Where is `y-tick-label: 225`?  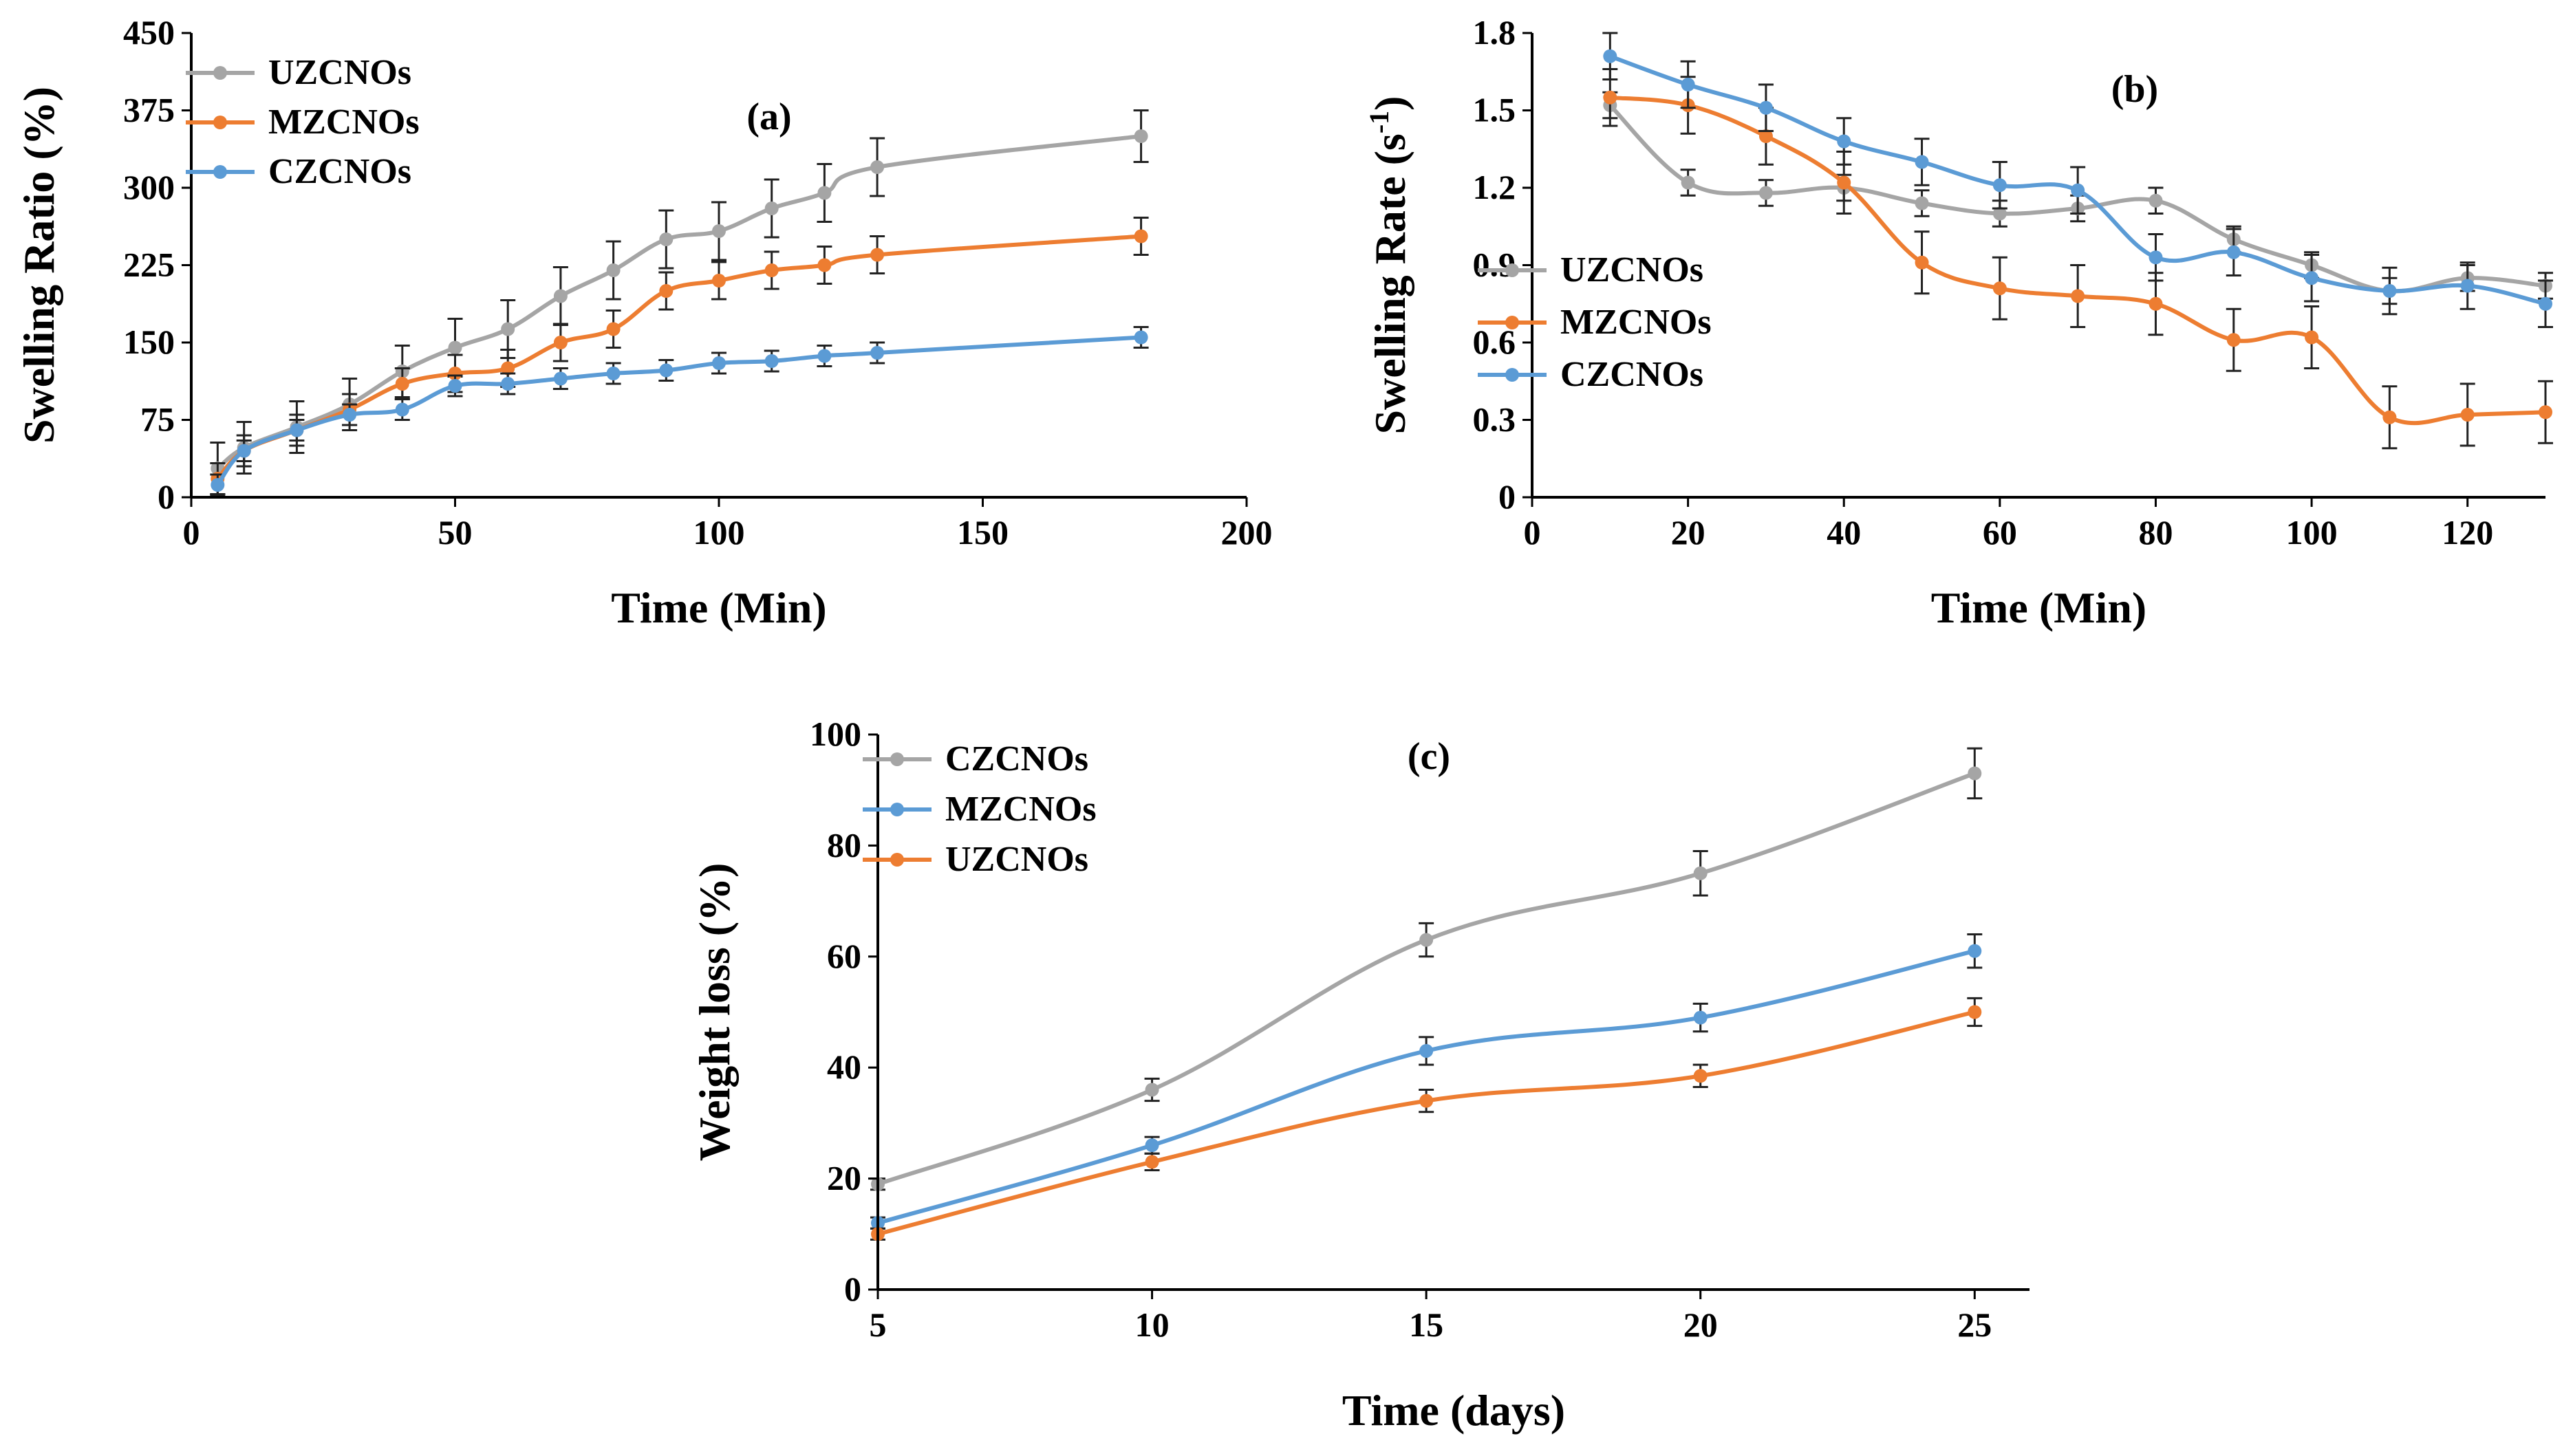
y-tick-label: 225 is located at coordinates (149, 265).